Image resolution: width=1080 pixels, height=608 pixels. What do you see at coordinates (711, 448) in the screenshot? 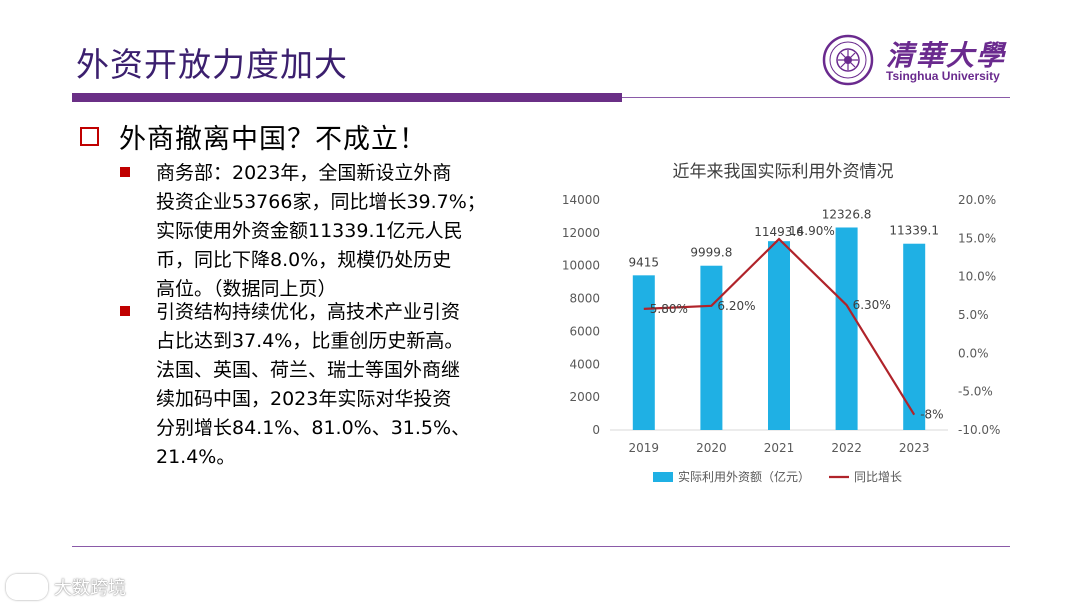
I see `x-tick-label: 2020` at bounding box center [711, 448].